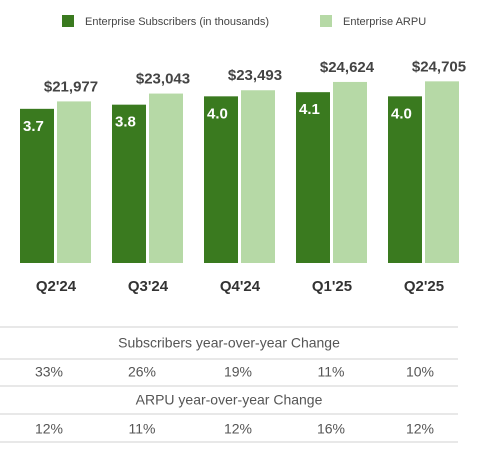 The image size is (494, 464). Describe the element at coordinates (331, 429) in the screenshot. I see `table-cell: 16%` at that location.